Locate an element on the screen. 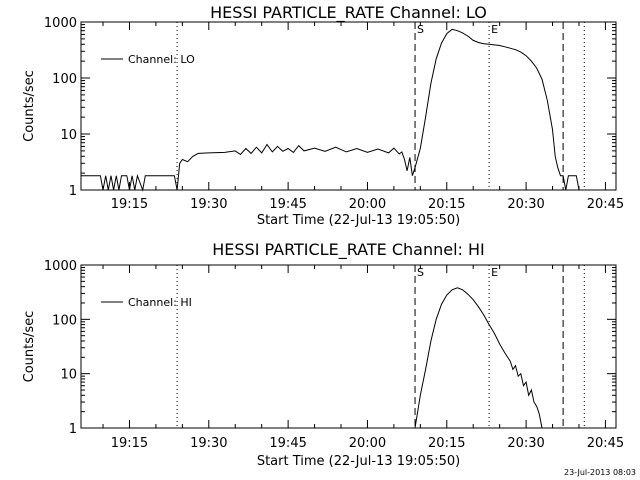 This screenshot has height=480, width=640. legend-entry: Channel: HI is located at coordinates (160, 302).